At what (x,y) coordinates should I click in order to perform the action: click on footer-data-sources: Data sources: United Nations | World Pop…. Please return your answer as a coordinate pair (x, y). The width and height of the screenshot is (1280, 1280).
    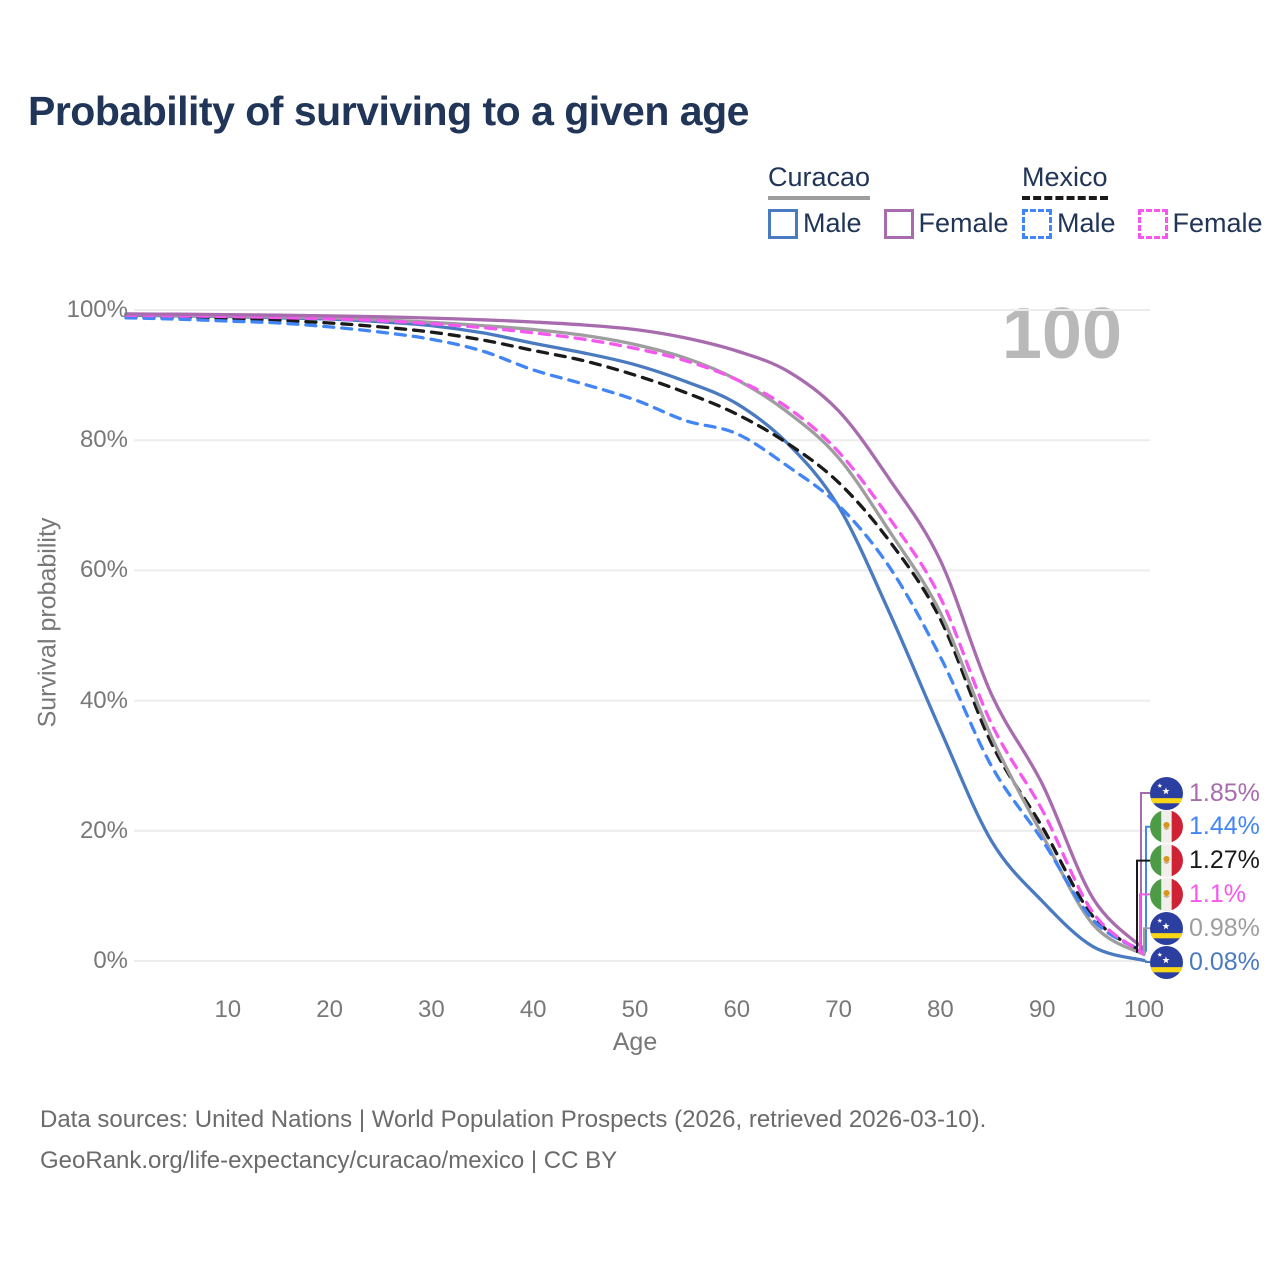
    Looking at the image, I should click on (513, 1119).